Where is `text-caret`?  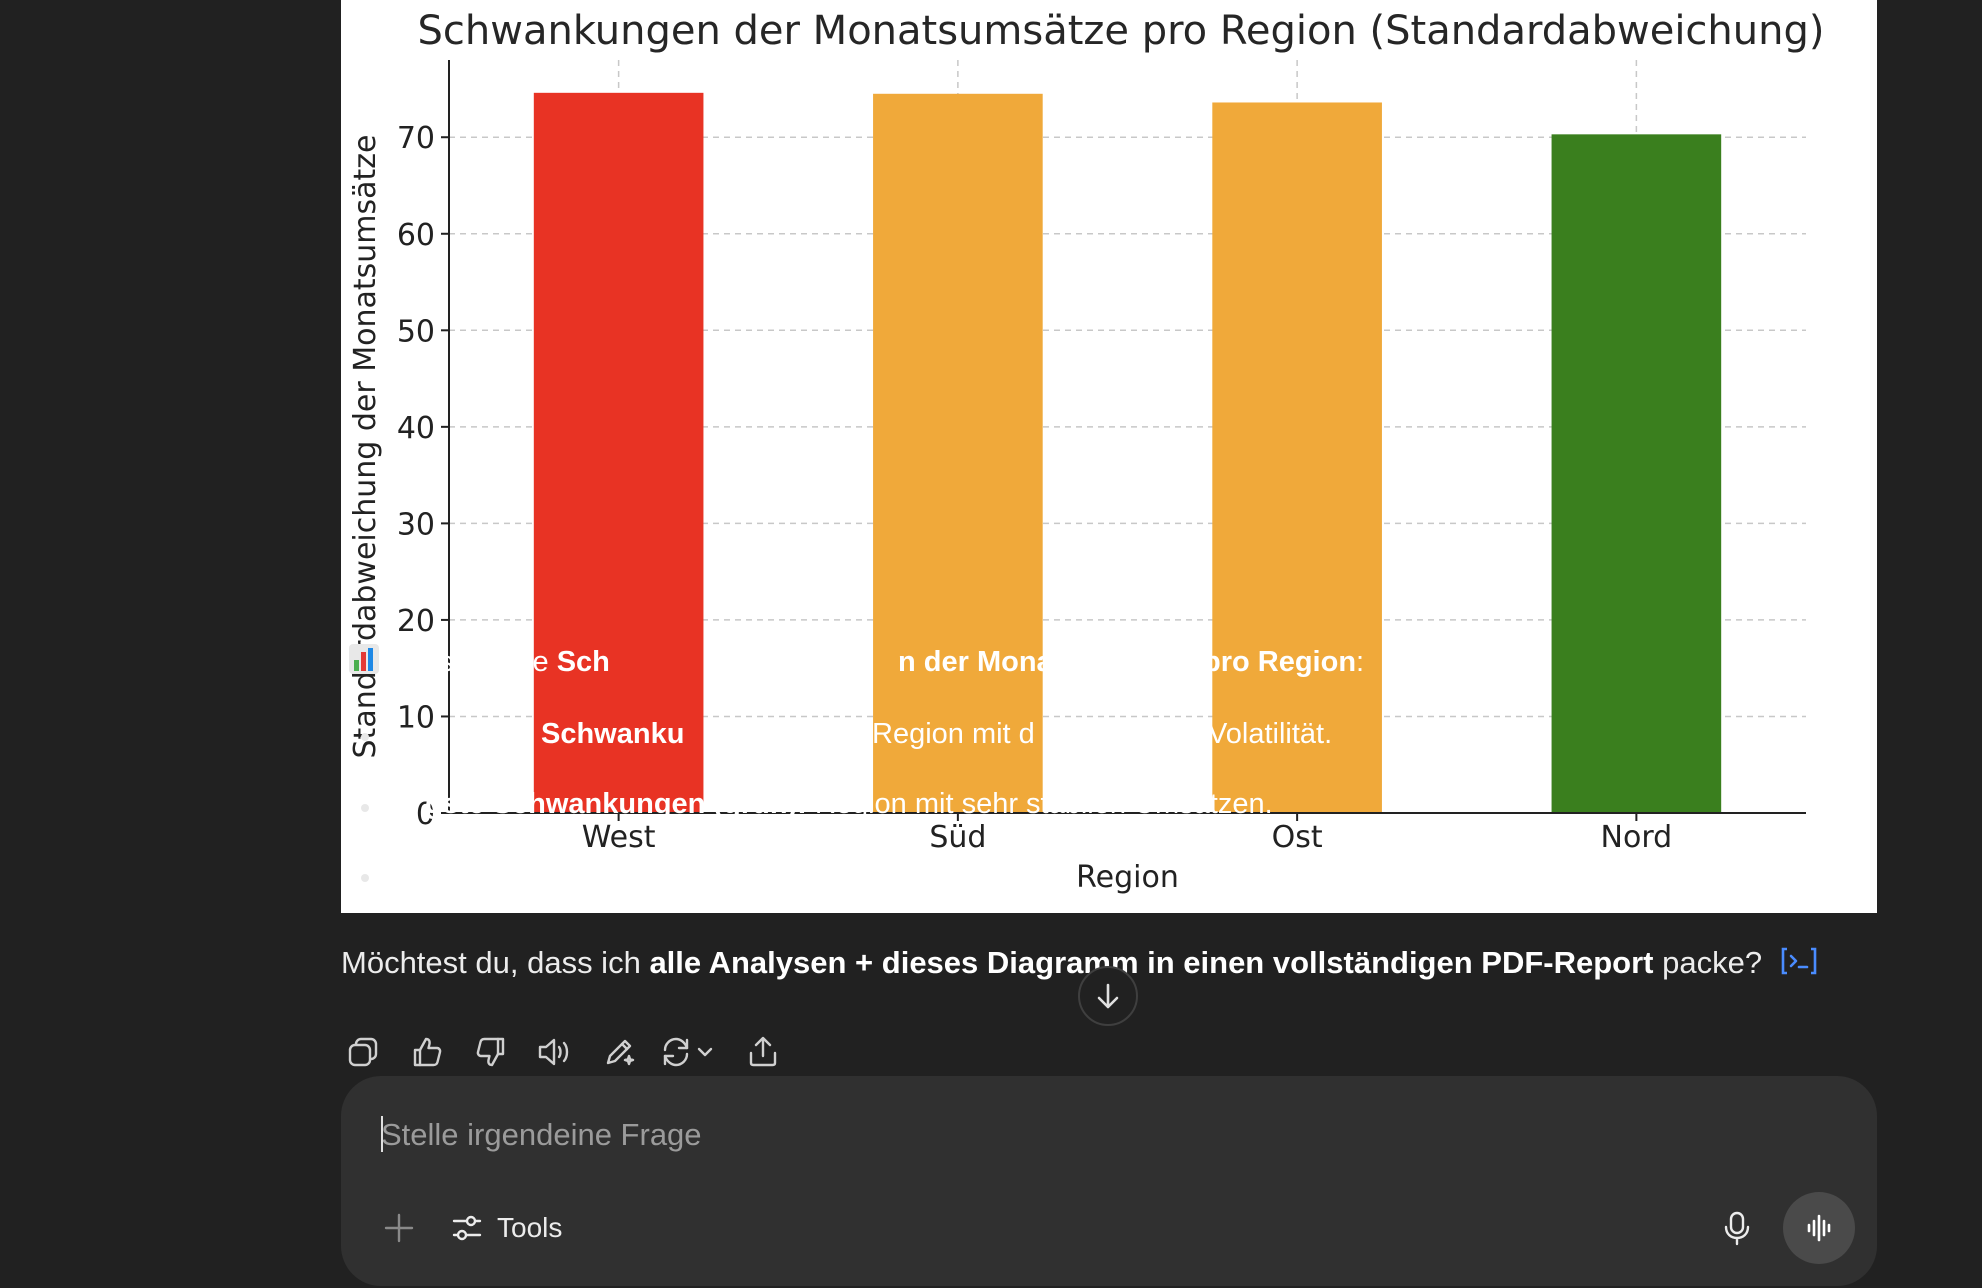 text-caret is located at coordinates (382, 1134).